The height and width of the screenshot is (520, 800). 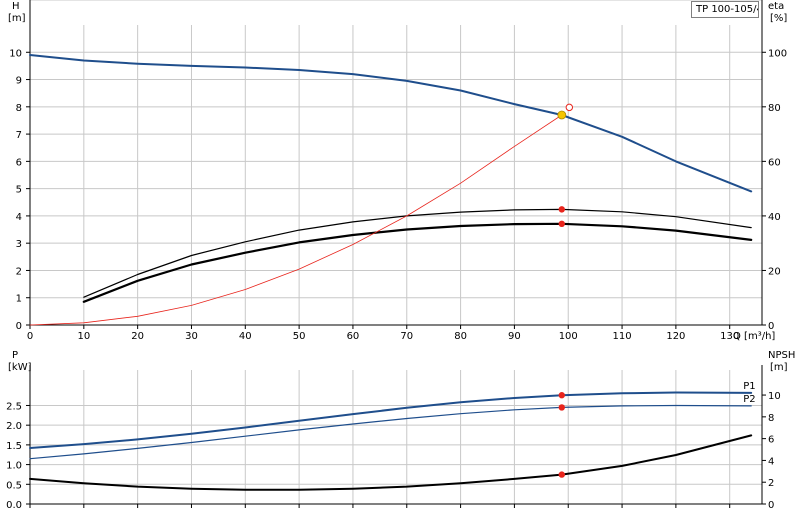 I want to click on y-left-tick-label: 7, so click(x=19, y=135).